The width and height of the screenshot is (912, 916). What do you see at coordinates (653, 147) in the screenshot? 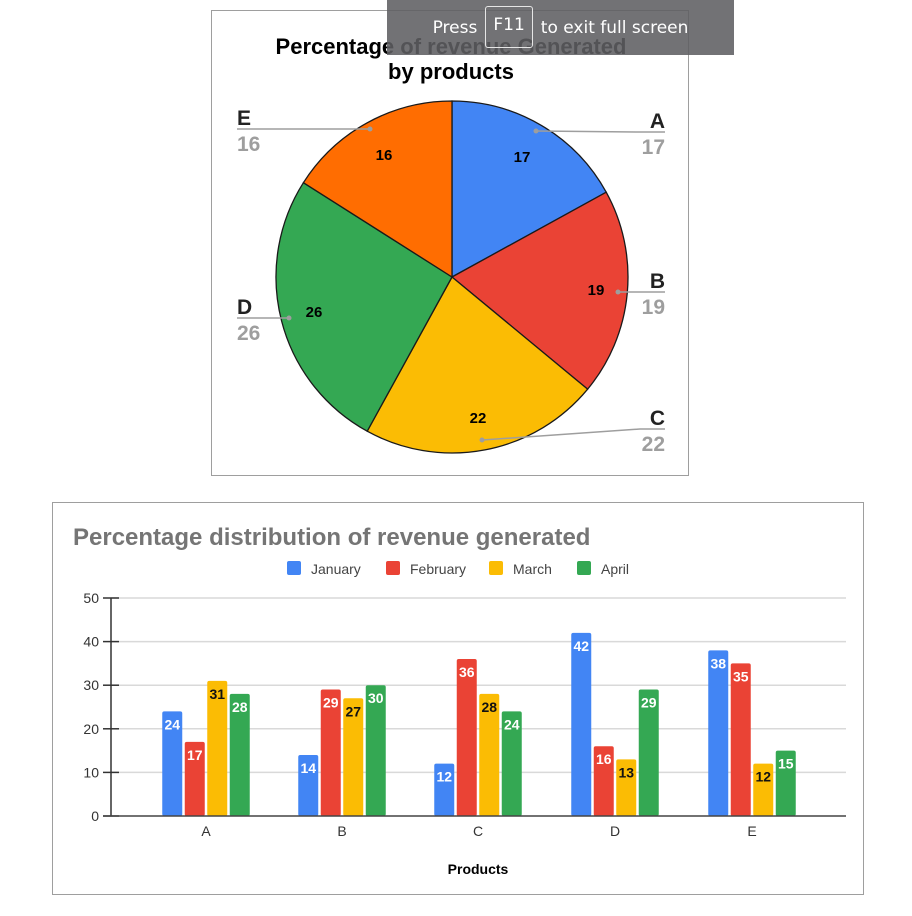
I see `leader-value-label: 17` at bounding box center [653, 147].